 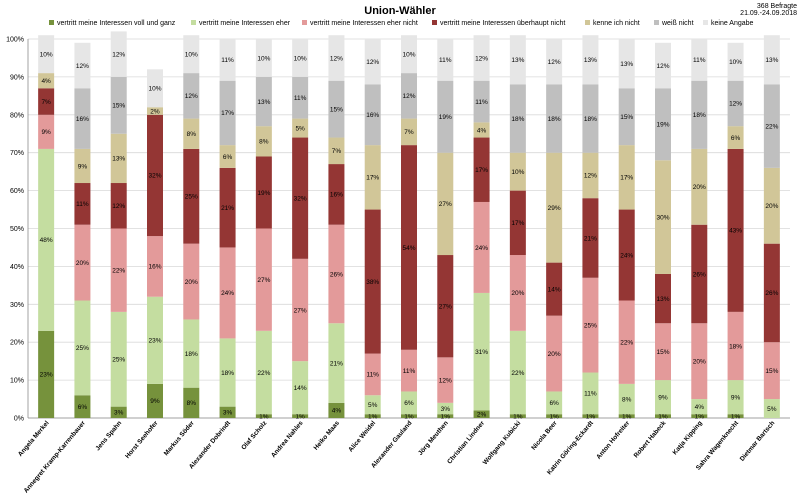 I want to click on data-label: 27%, so click(x=445, y=306).